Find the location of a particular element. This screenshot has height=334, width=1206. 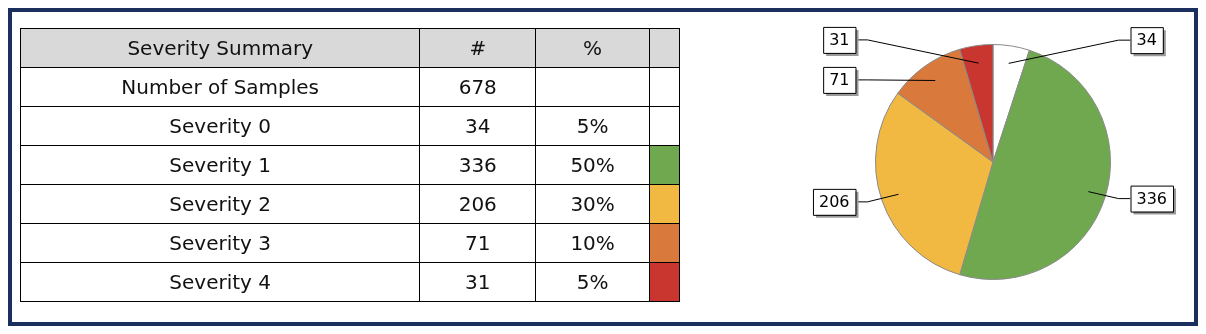

text: 71 is located at coordinates (478, 243).